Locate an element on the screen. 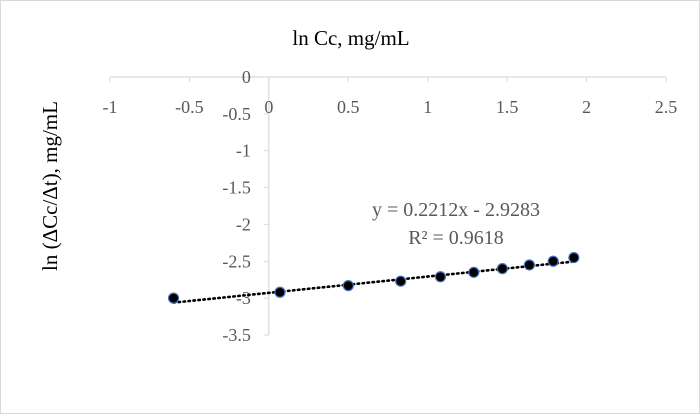  x-tick-label: 0.5 is located at coordinates (348, 107).